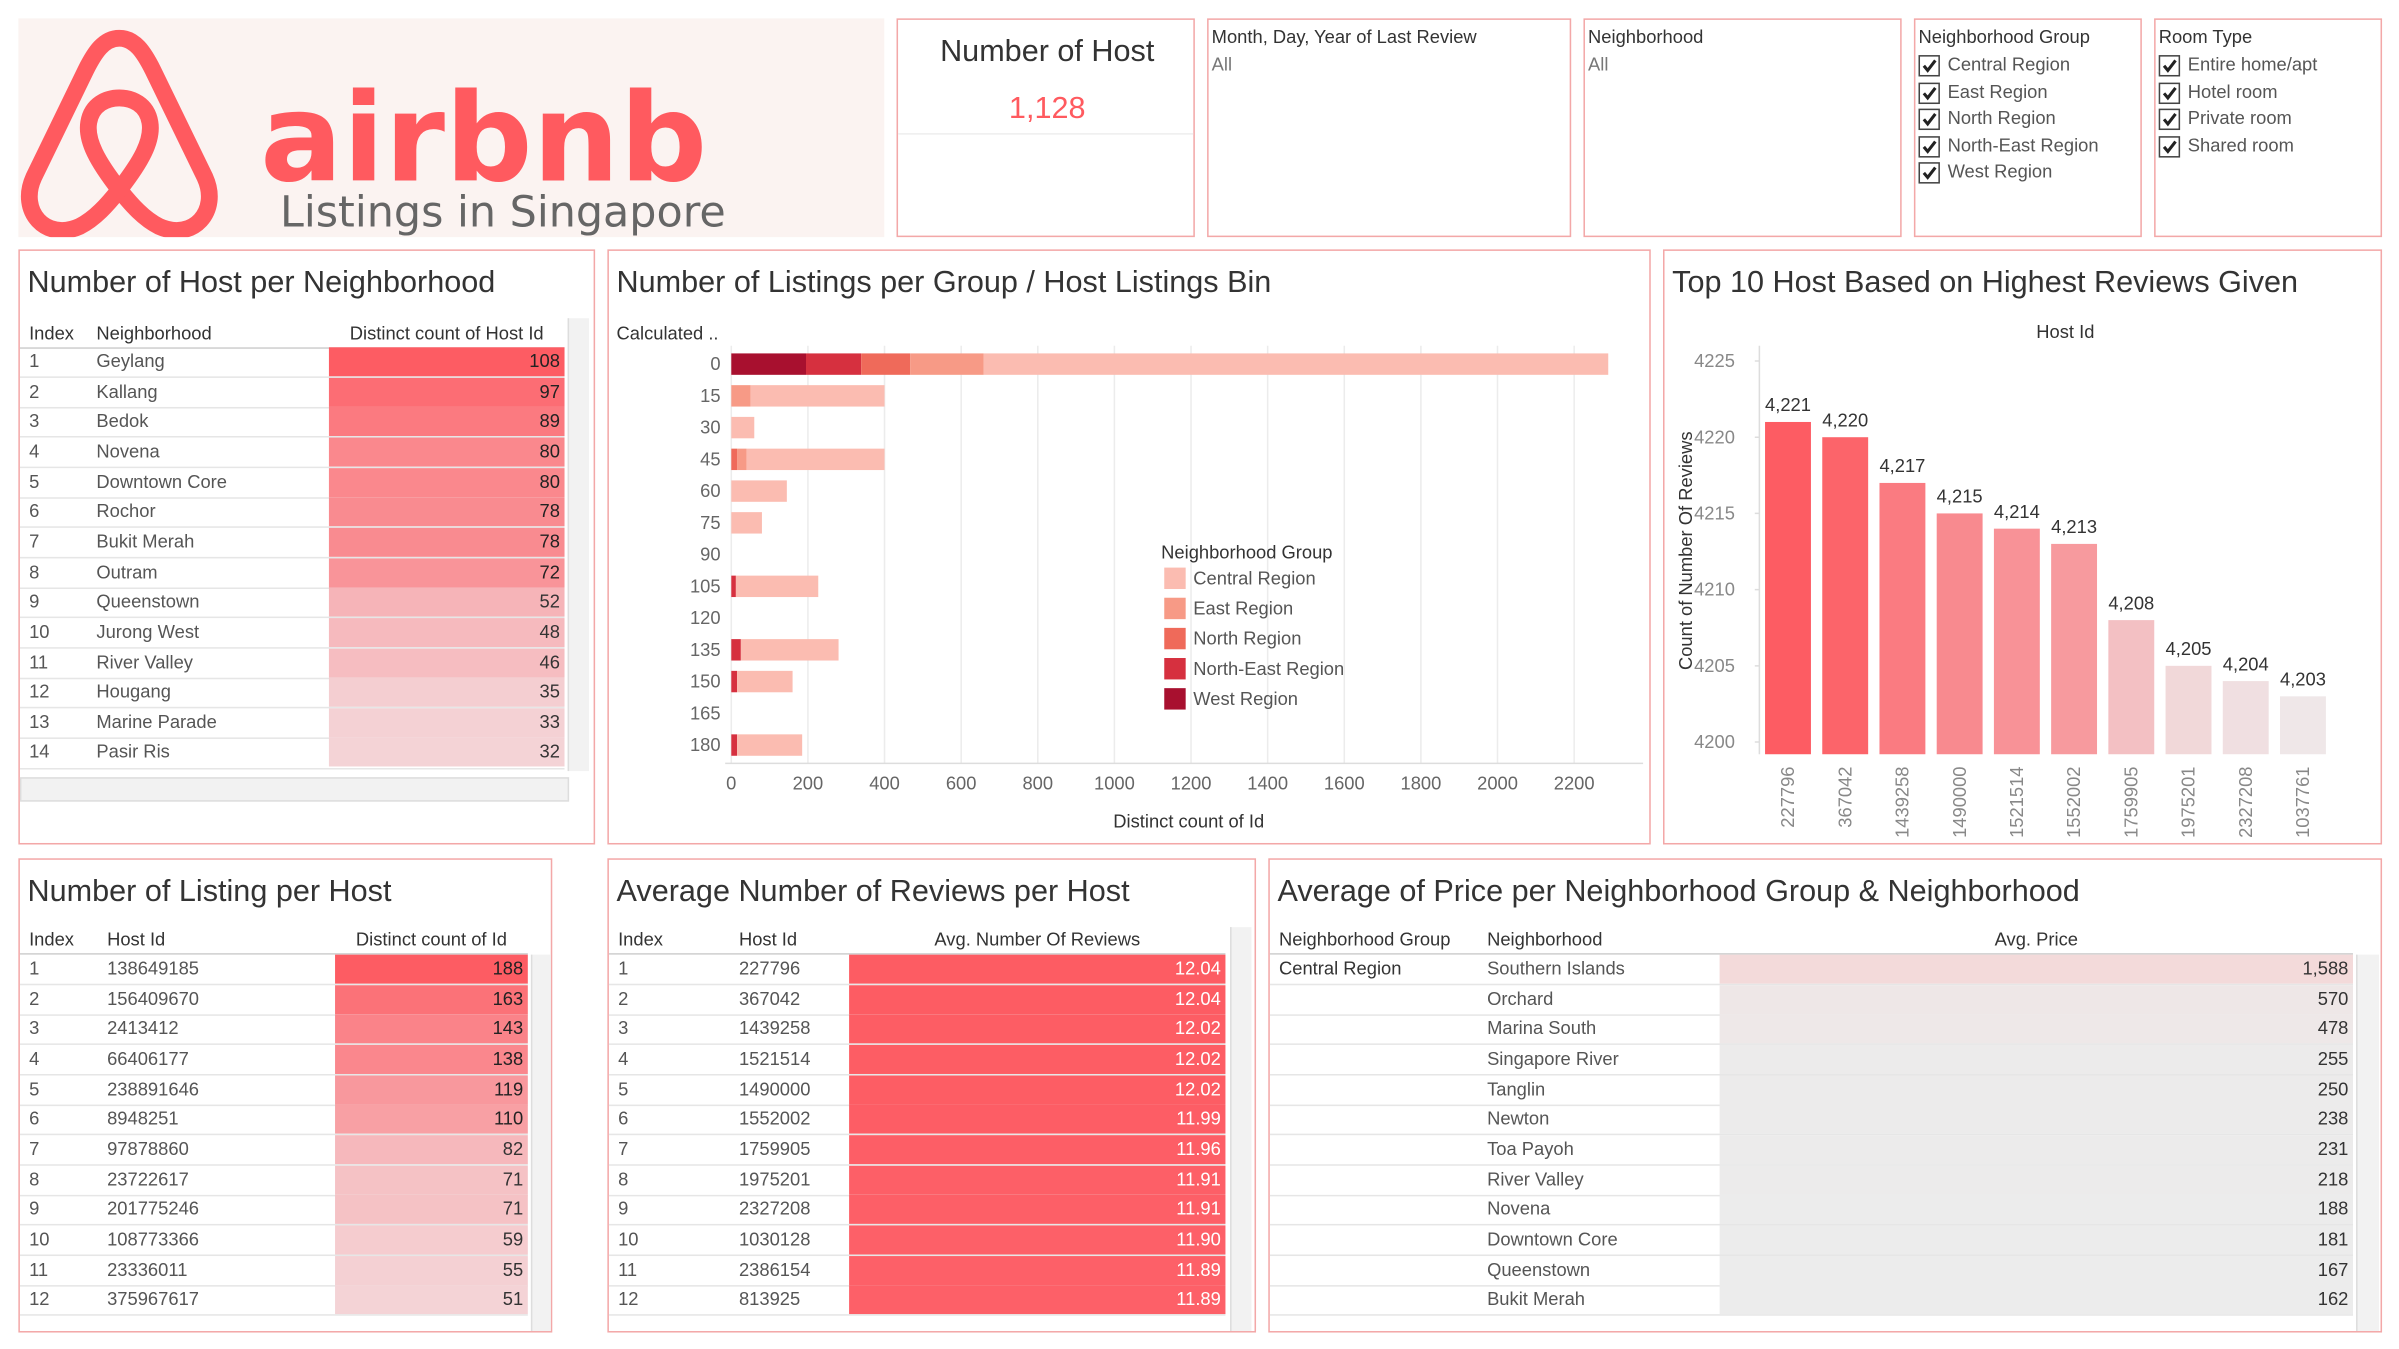 This screenshot has height=1349, width=2399. I want to click on column-header: Distinct count of Id, so click(431, 939).